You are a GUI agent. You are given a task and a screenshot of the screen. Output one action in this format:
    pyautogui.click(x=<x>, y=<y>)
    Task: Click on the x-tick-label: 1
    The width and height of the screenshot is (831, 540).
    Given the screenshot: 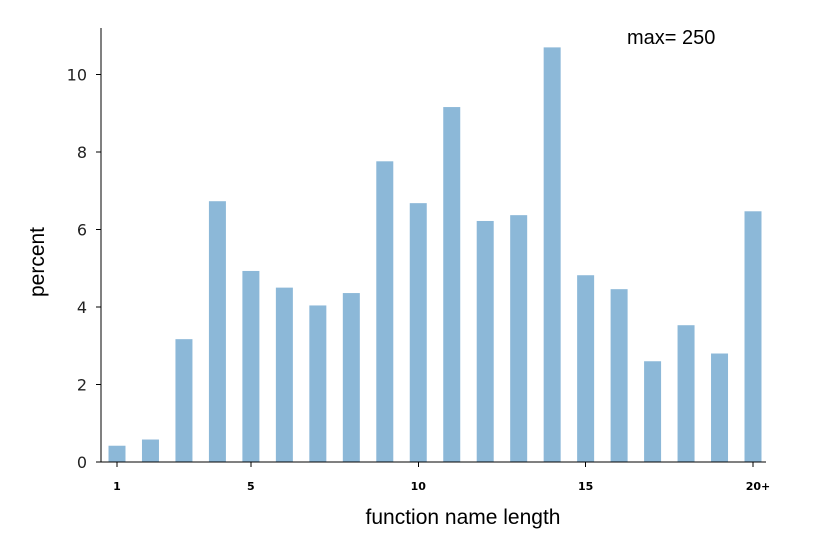 What is the action you would take?
    pyautogui.click(x=117, y=486)
    